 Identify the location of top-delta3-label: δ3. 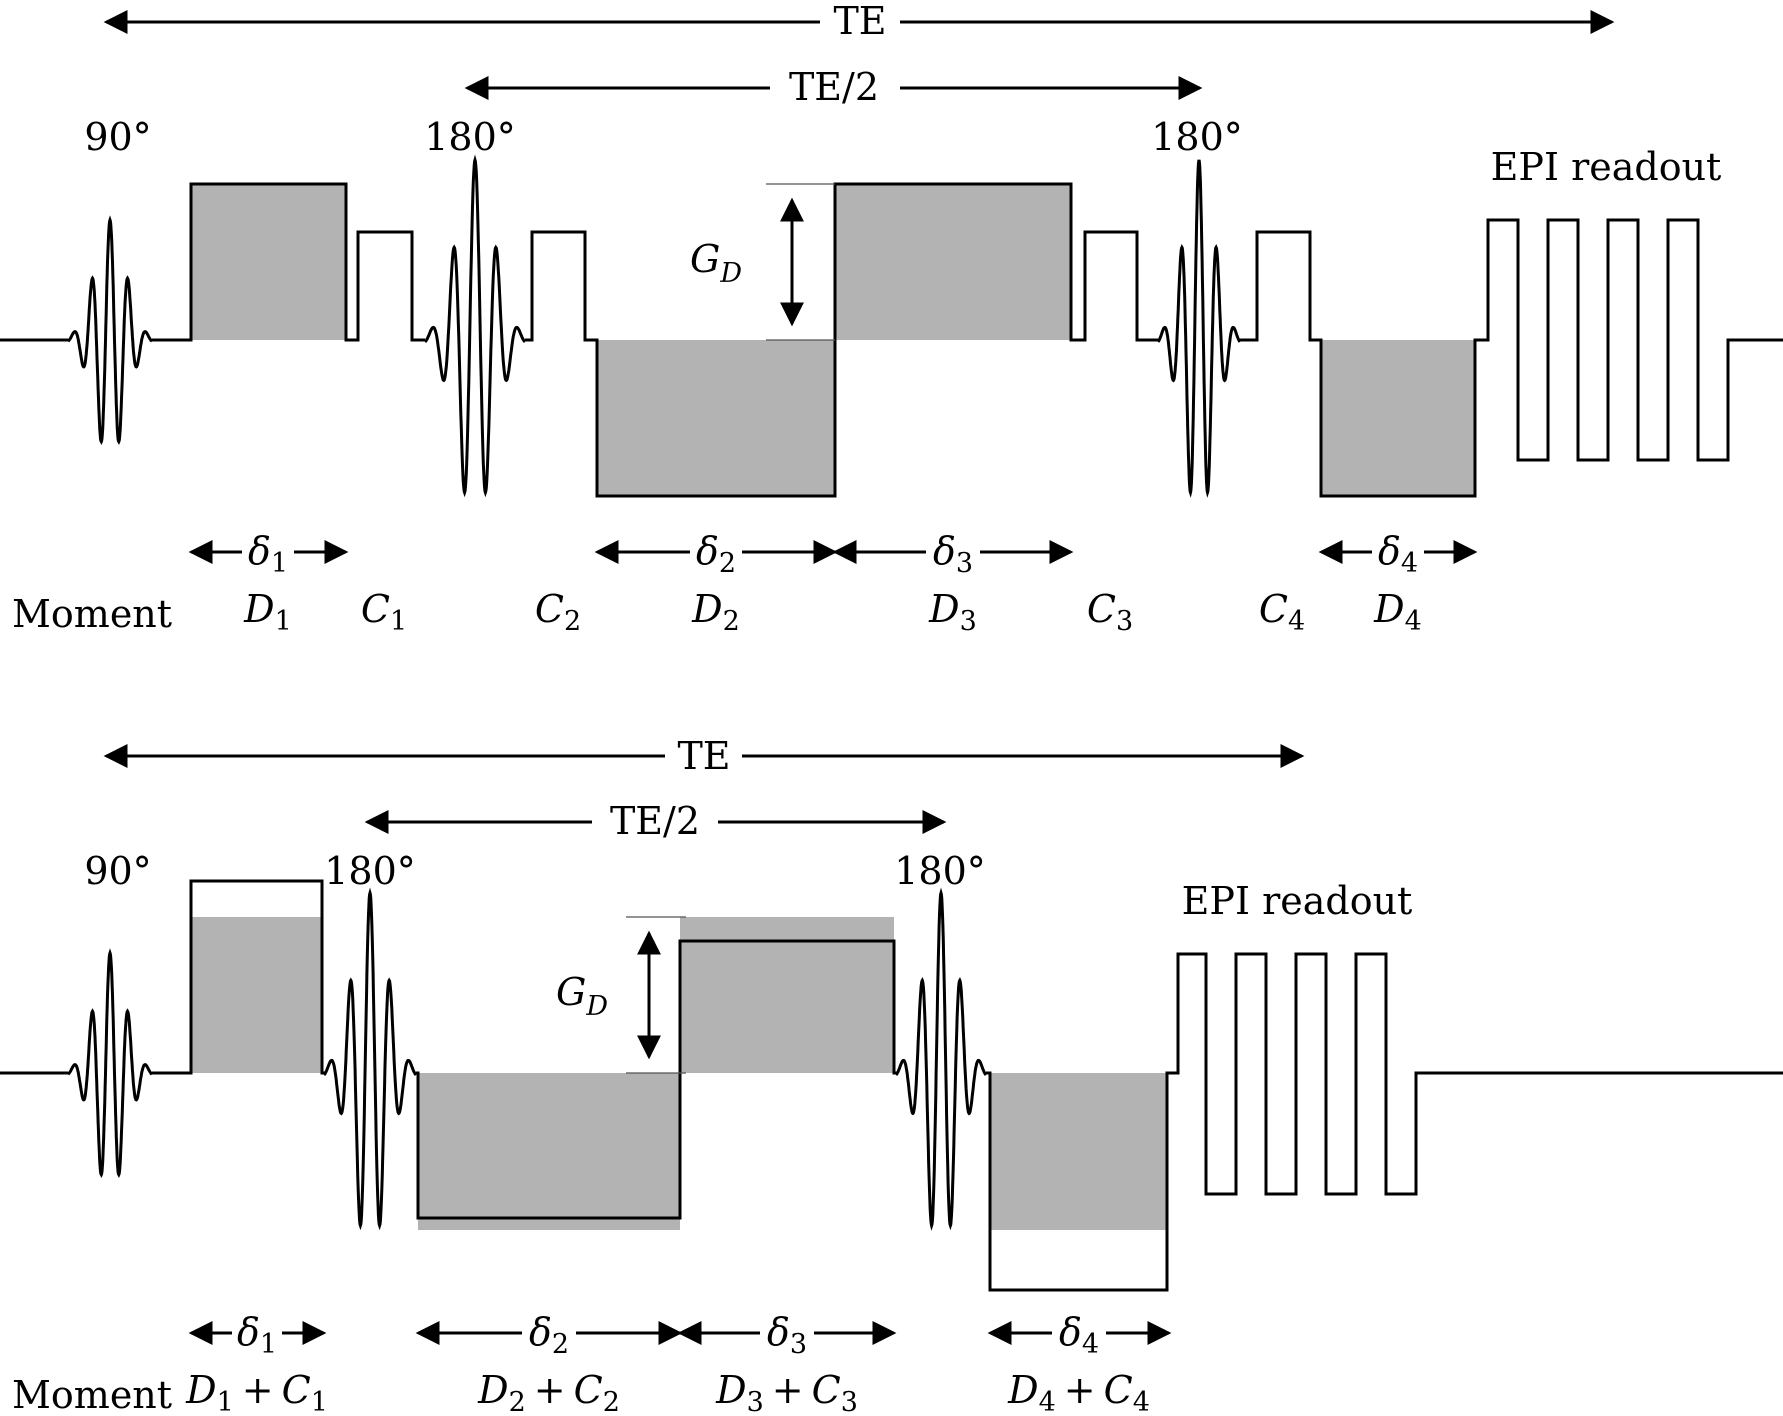
(953, 554).